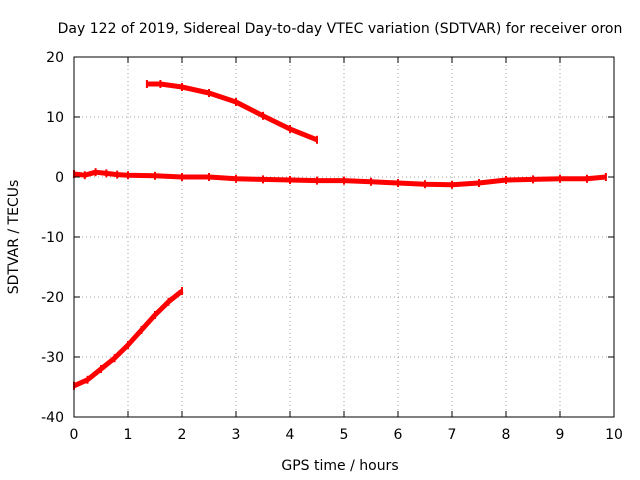 The height and width of the screenshot is (480, 640). Describe the element at coordinates (52, 418) in the screenshot. I see `y-tick-label: -40` at that location.